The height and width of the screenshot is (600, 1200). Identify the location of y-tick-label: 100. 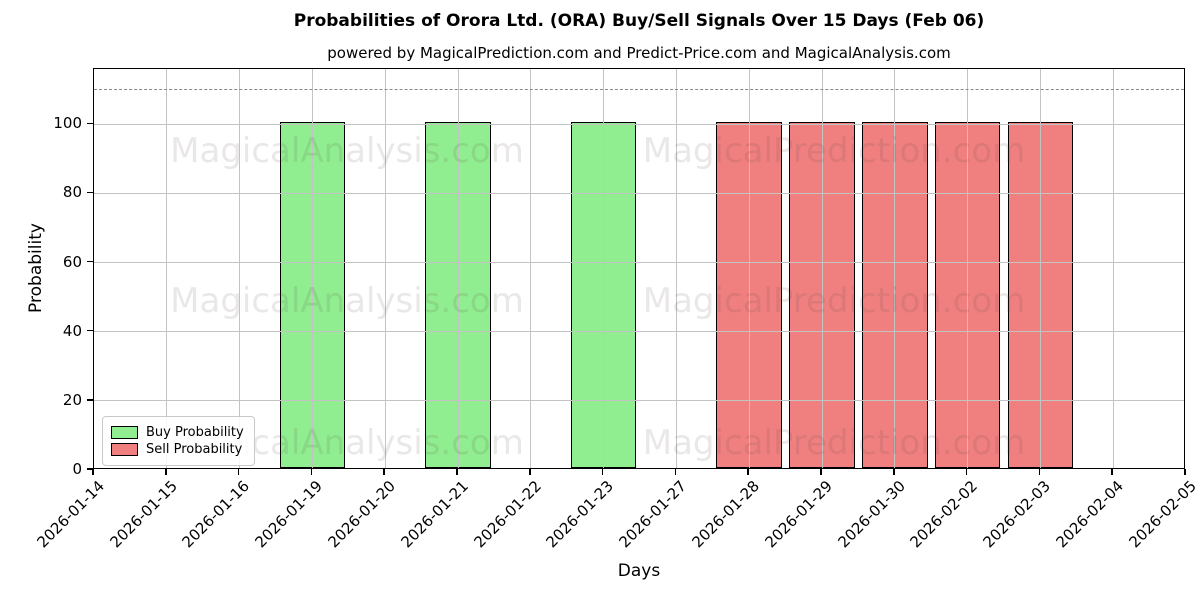
(67, 123).